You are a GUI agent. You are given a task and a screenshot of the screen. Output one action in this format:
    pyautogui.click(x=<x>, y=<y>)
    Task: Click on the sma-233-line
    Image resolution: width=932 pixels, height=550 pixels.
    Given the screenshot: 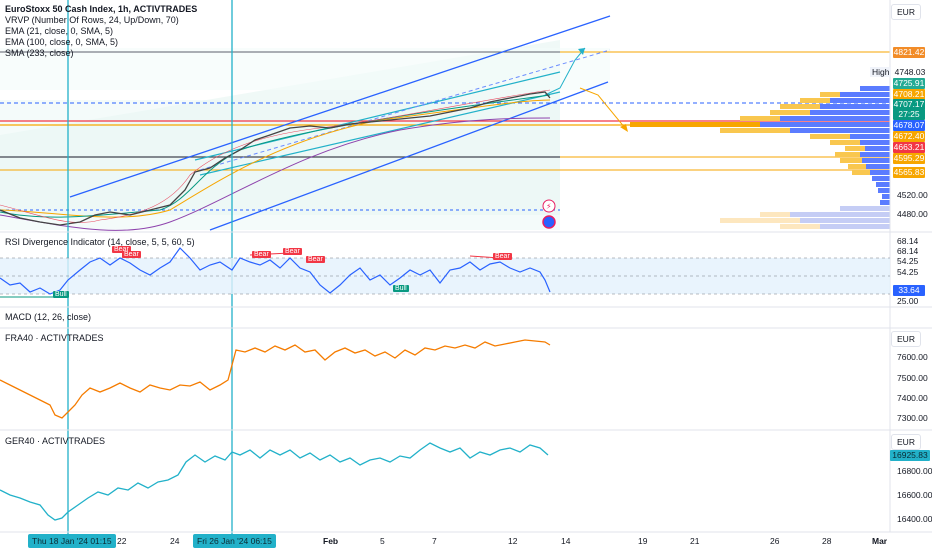 What is the action you would take?
    pyautogui.click(x=275, y=174)
    